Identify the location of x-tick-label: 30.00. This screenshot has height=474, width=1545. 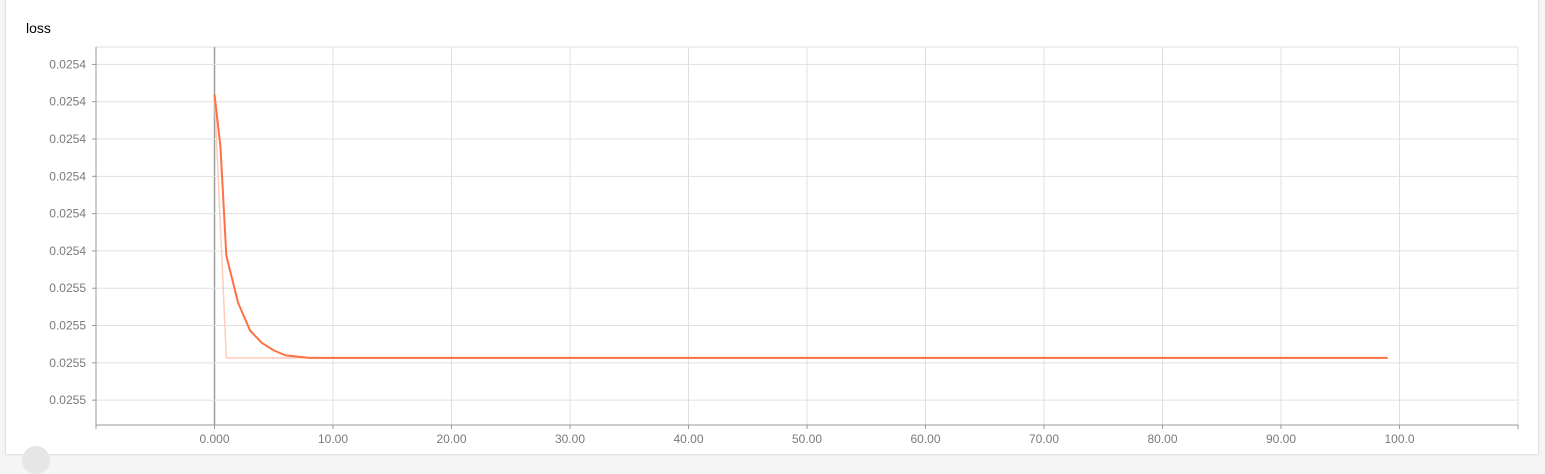
(570, 439).